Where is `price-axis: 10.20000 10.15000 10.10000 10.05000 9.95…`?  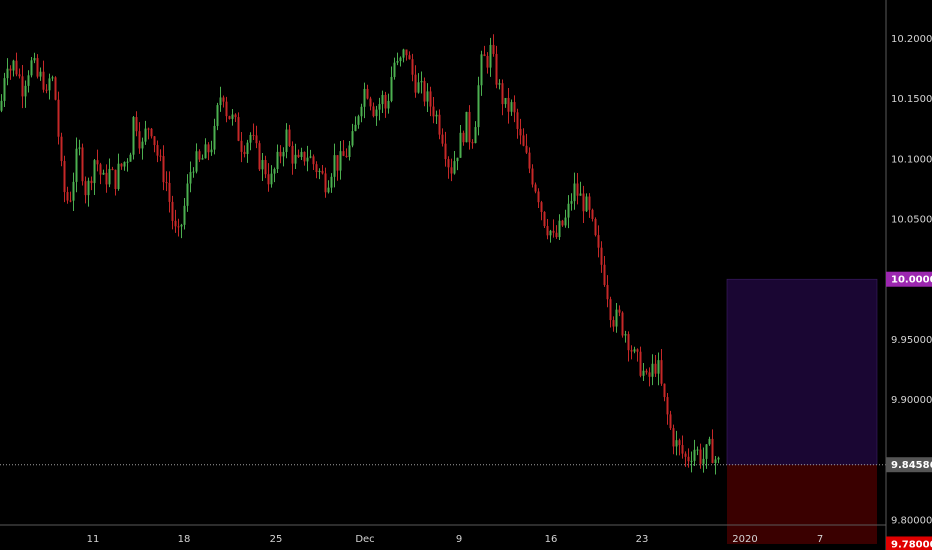 price-axis: 10.20000 10.15000 10.10000 10.05000 9.95… is located at coordinates (909, 292).